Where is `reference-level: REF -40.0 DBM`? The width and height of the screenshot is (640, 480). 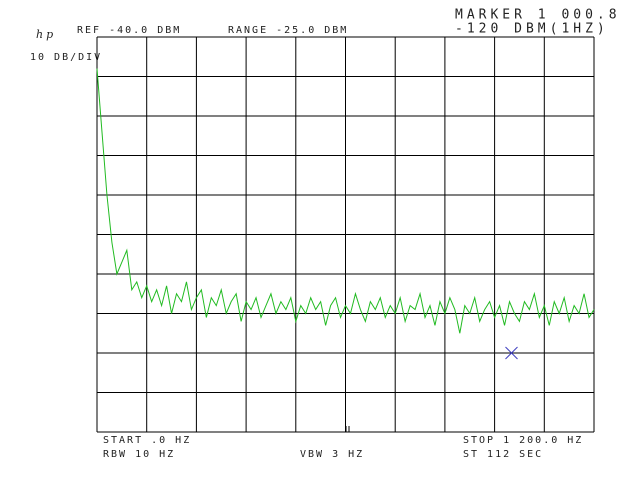
reference-level: REF -40.0 DBM is located at coordinates (129, 30).